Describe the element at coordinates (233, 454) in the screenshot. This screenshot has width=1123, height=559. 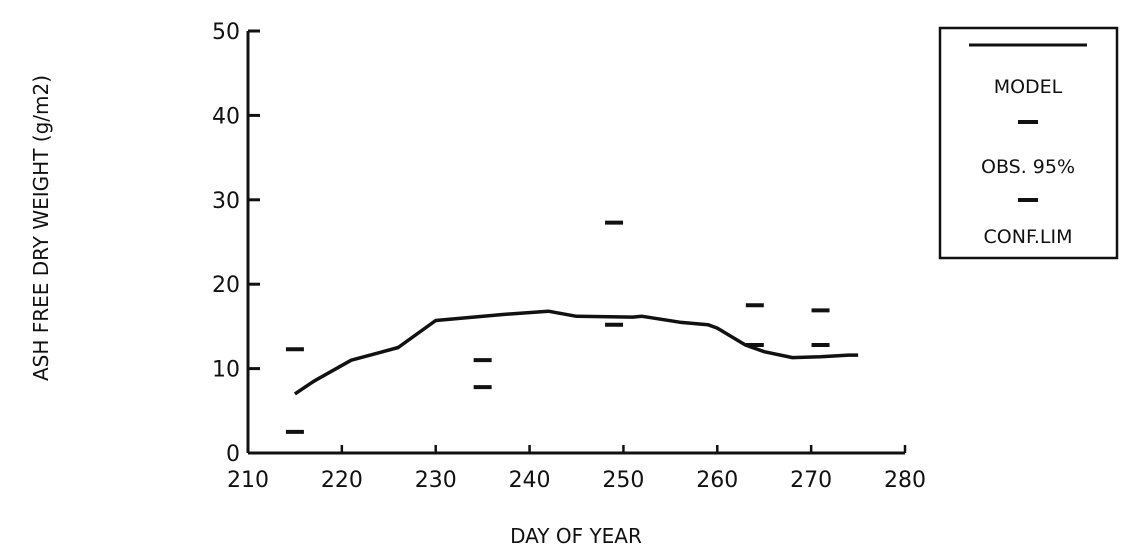
I see `y-tick-label: 0` at that location.